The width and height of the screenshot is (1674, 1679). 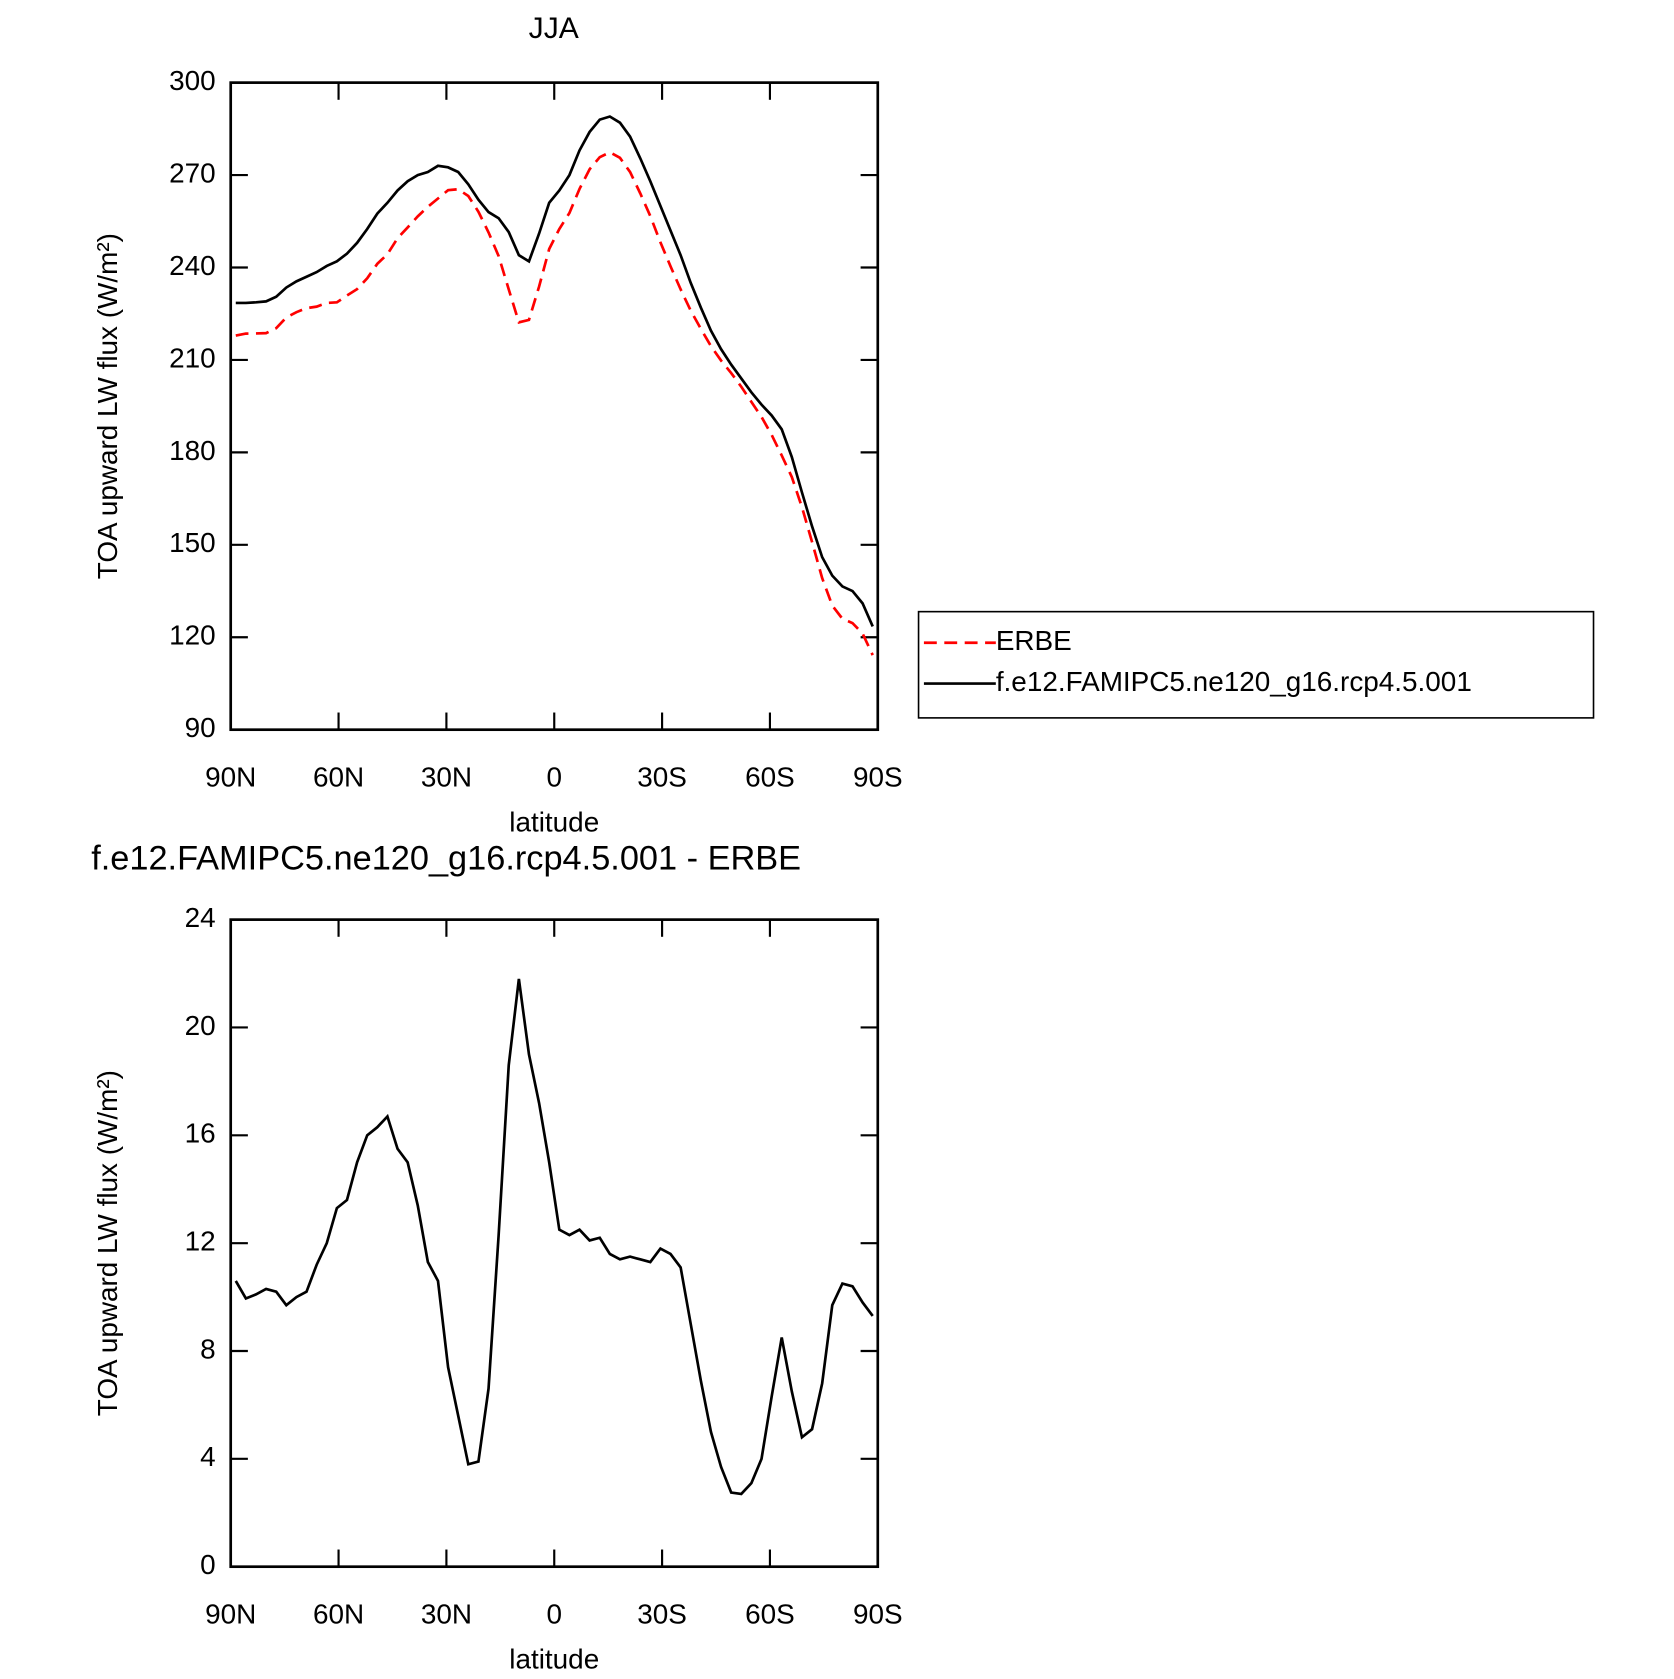 What do you see at coordinates (1234, 681) in the screenshot?
I see `legend-label: f.e12.FAMIPC5.ne120_g16.rcp4.5.001` at bounding box center [1234, 681].